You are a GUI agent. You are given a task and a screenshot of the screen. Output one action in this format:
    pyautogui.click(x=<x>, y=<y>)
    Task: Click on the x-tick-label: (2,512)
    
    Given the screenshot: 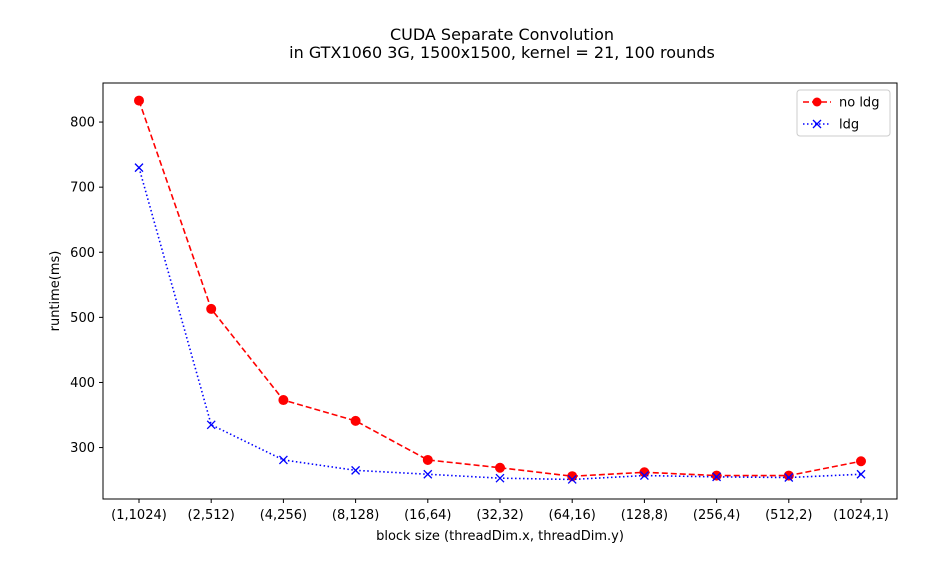 What is the action you would take?
    pyautogui.click(x=211, y=515)
    